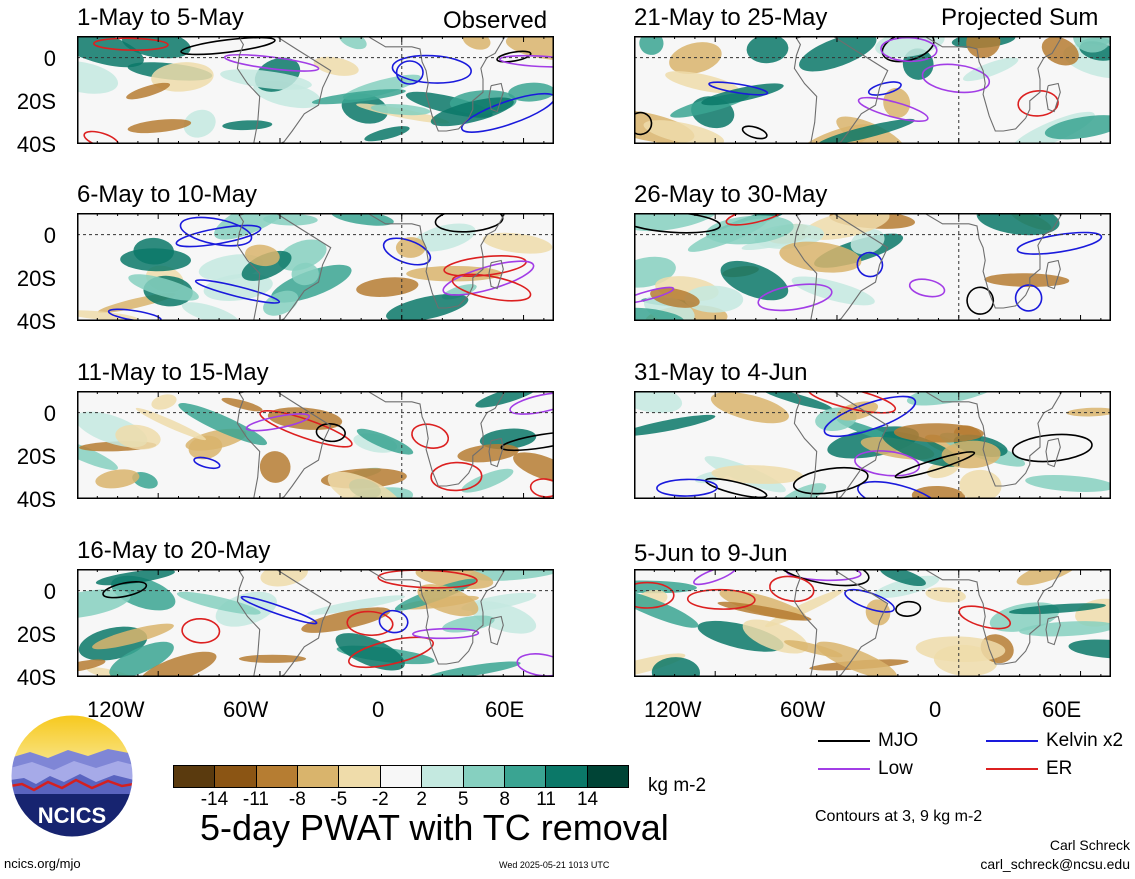 This screenshot has height=879, width=1135. I want to click on panel-title-4: 16-May to 20-May, so click(174, 550).